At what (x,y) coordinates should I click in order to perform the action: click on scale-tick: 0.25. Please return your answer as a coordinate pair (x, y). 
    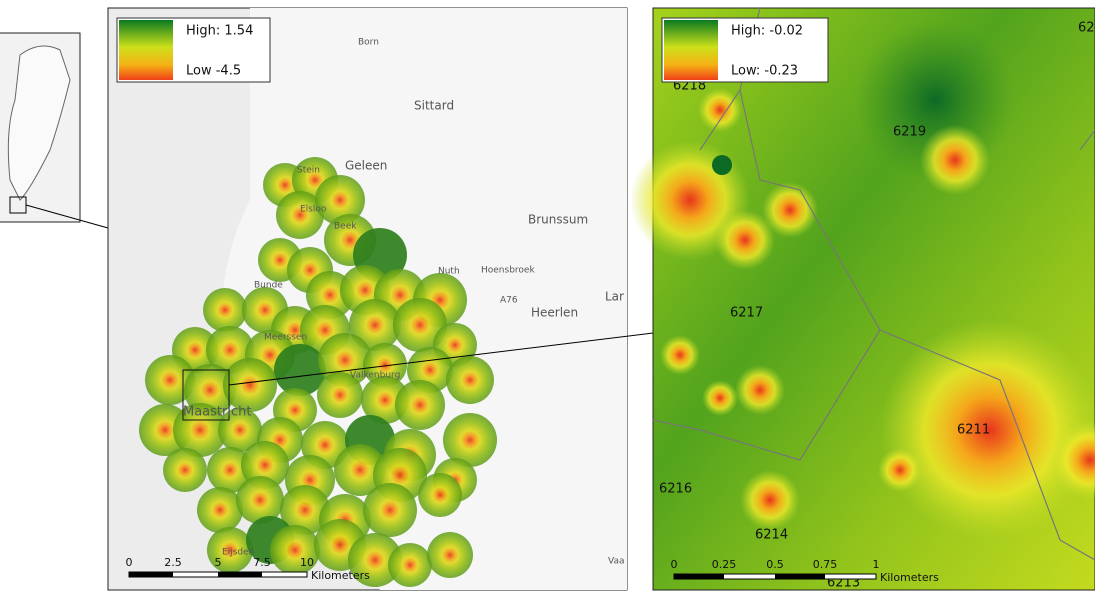
    Looking at the image, I should click on (724, 564).